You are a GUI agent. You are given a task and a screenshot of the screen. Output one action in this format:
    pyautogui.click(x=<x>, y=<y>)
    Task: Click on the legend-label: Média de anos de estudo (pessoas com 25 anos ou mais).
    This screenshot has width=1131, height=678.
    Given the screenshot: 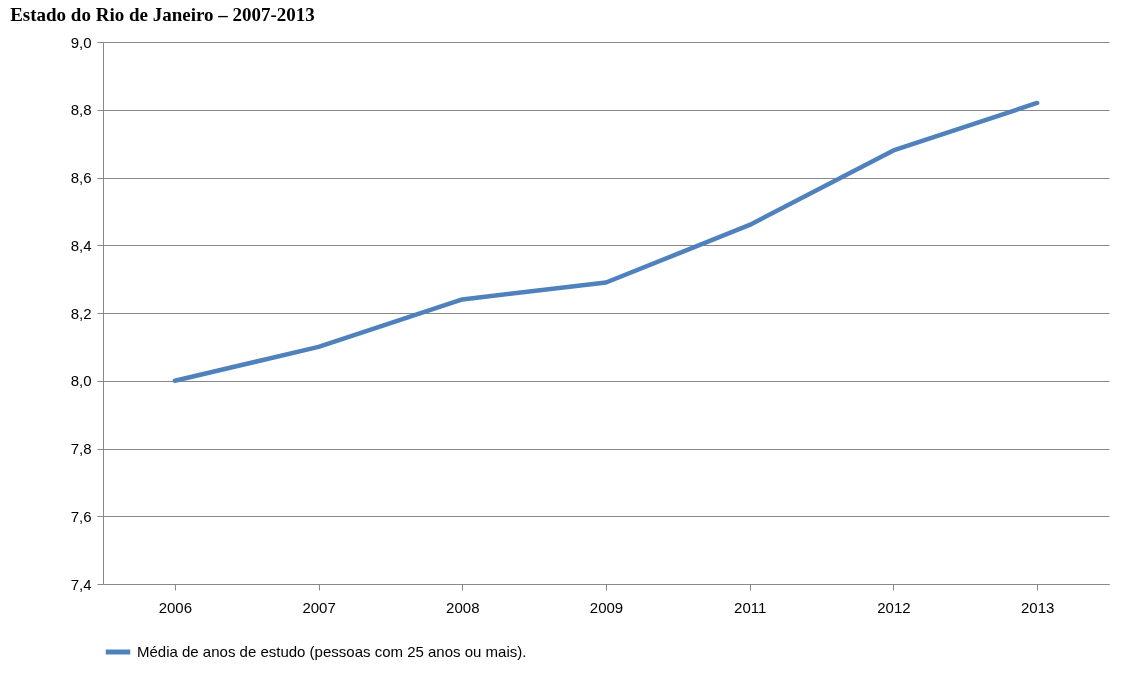 What is the action you would take?
    pyautogui.click(x=332, y=651)
    